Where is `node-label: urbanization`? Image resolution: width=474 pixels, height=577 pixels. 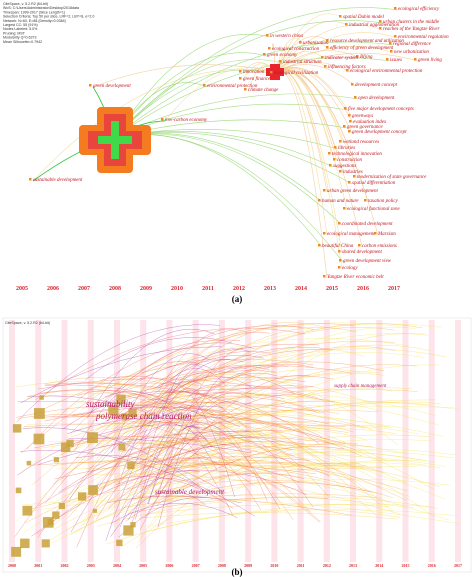
node-label: urbanization is located at coordinates (316, 43).